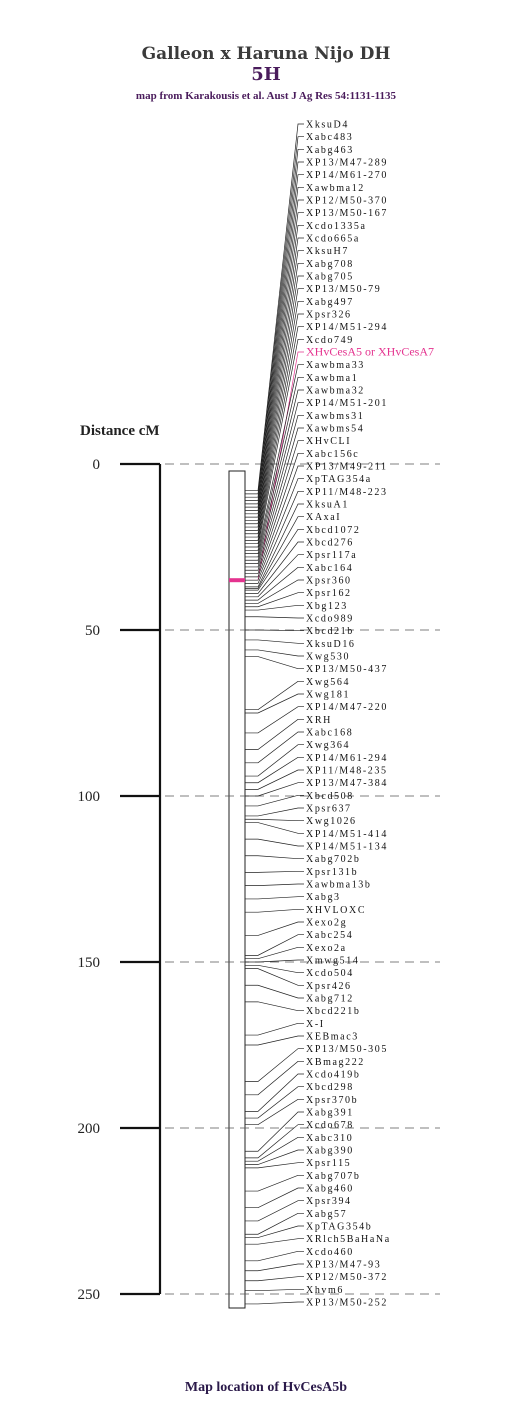 This screenshot has width=532, height=1417. Describe the element at coordinates (330, 264) in the screenshot. I see `marker-label: Xabg708` at that location.